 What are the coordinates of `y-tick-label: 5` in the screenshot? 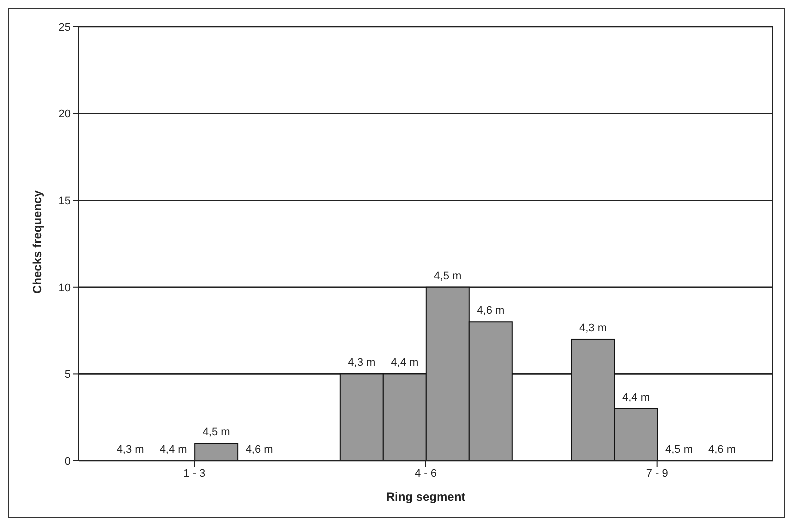 It's located at (67, 375).